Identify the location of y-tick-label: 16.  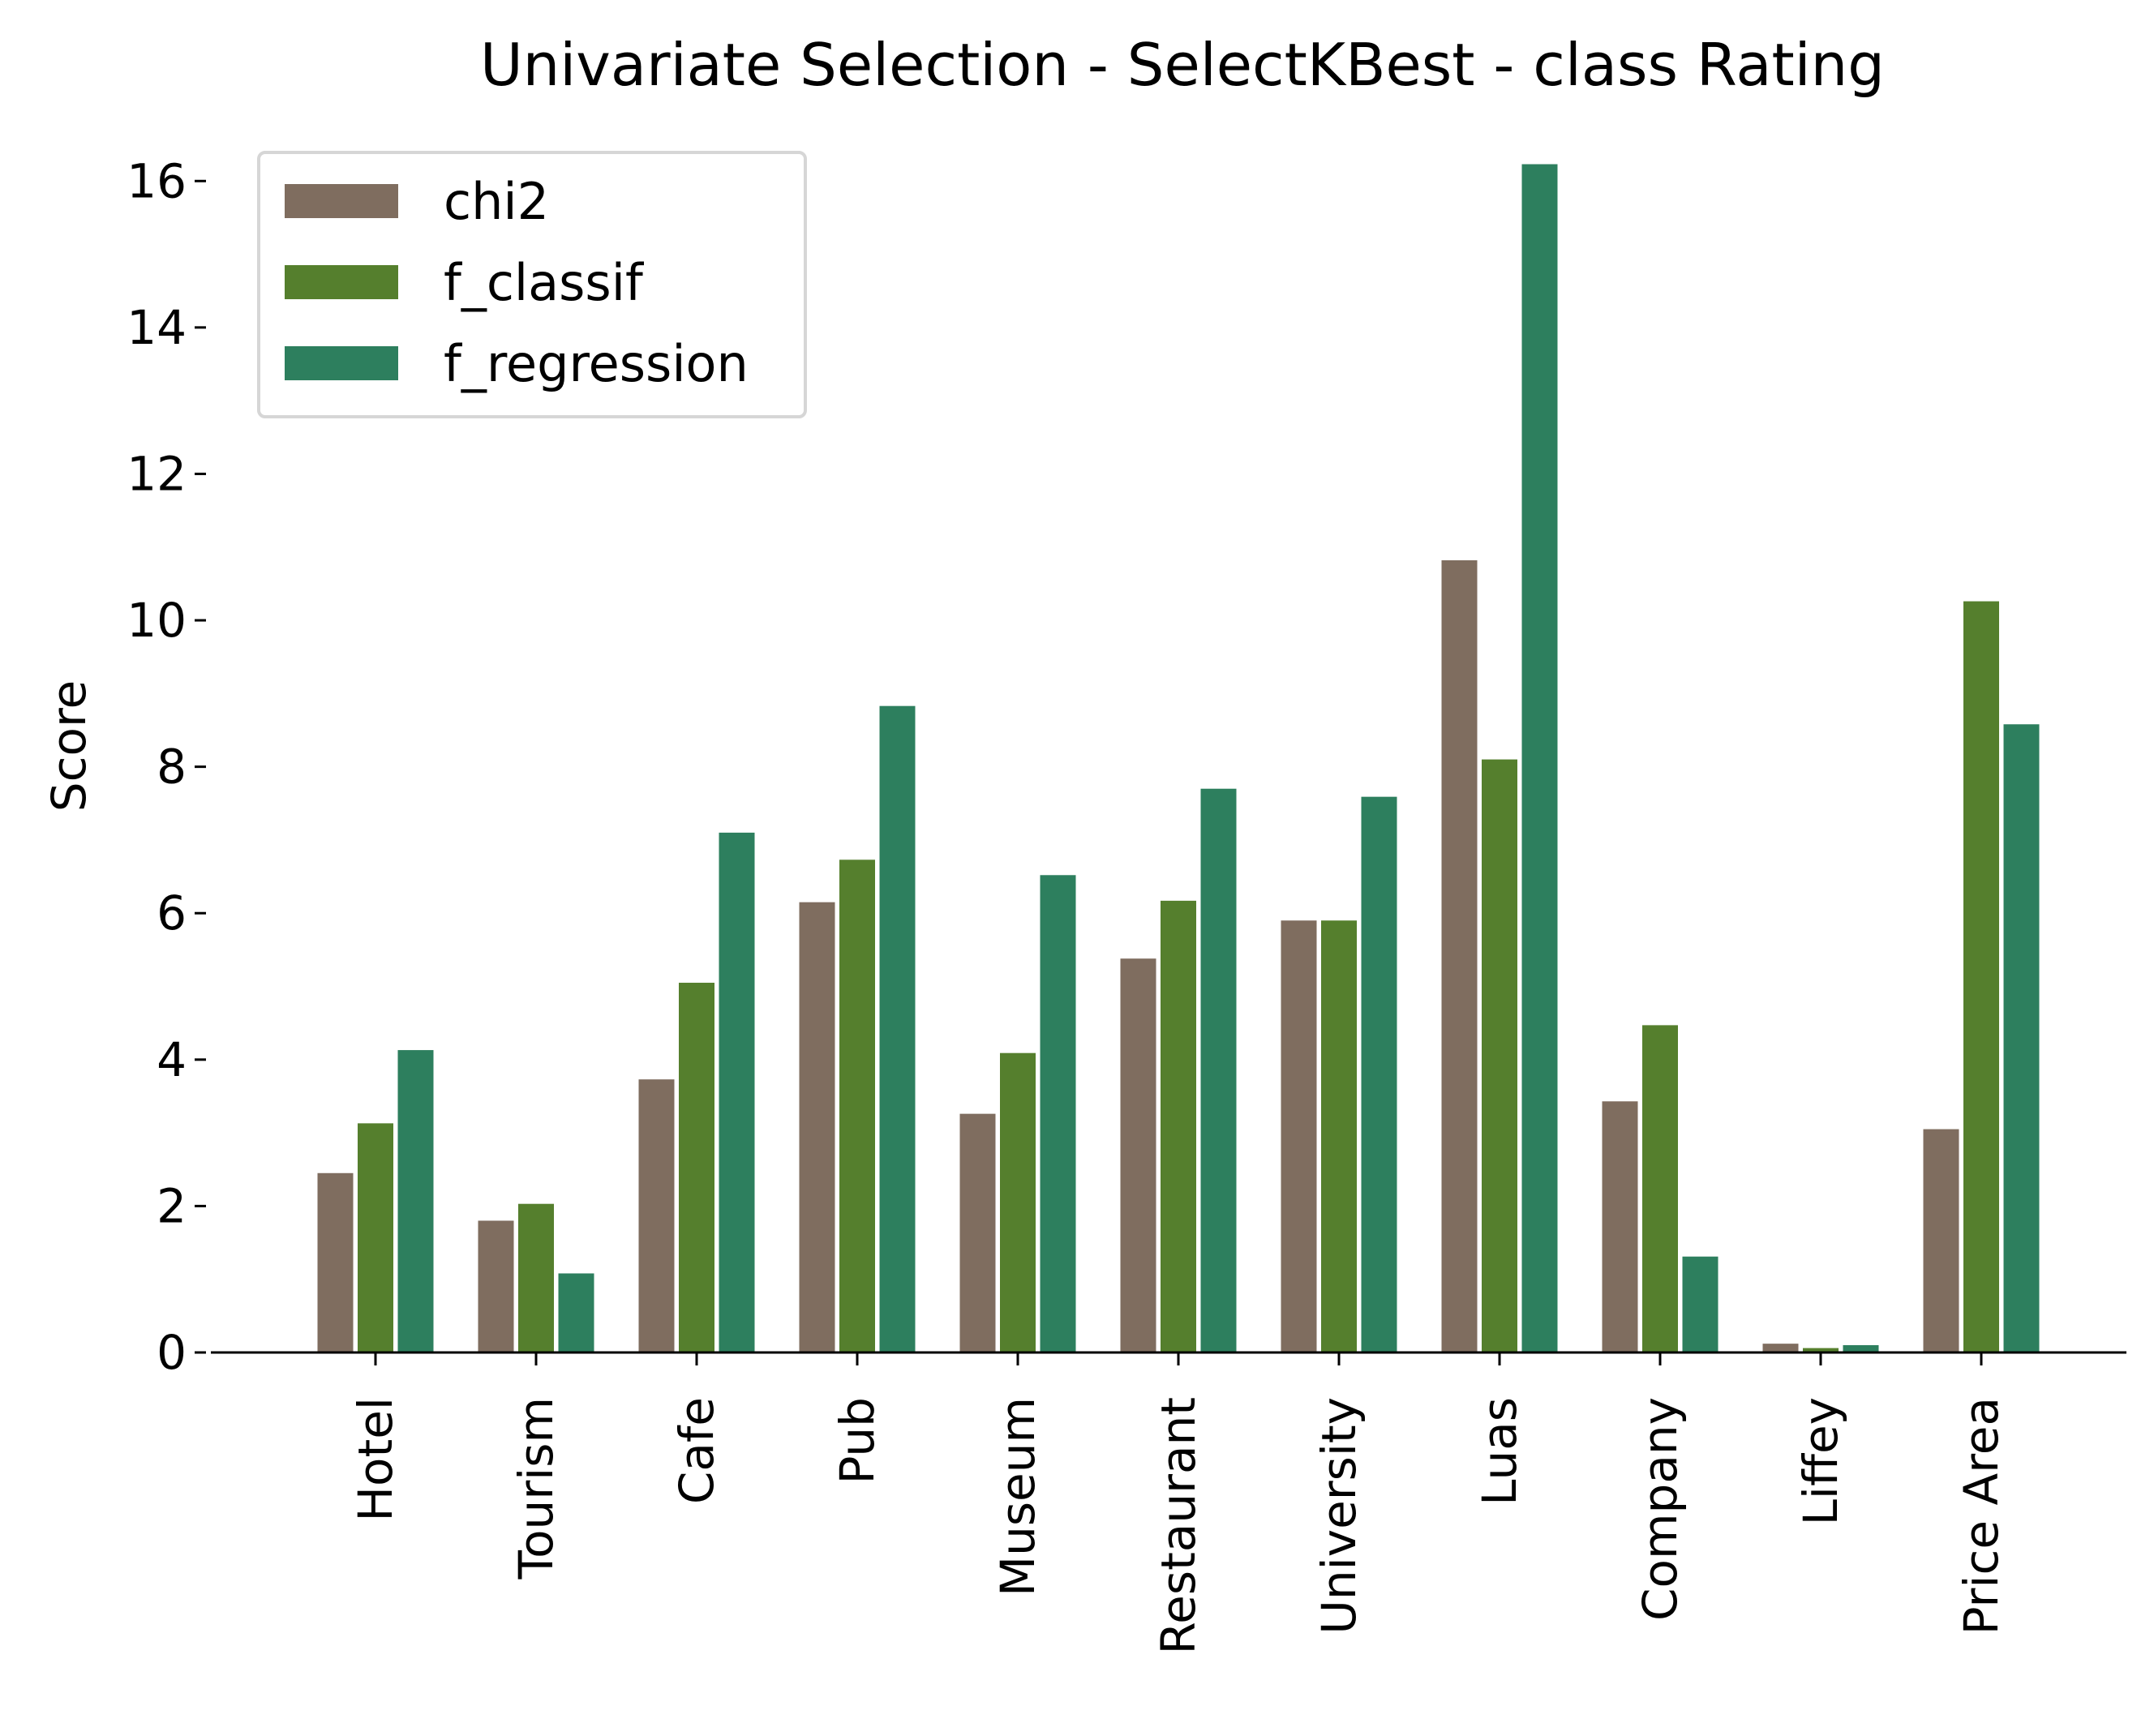
(157, 180).